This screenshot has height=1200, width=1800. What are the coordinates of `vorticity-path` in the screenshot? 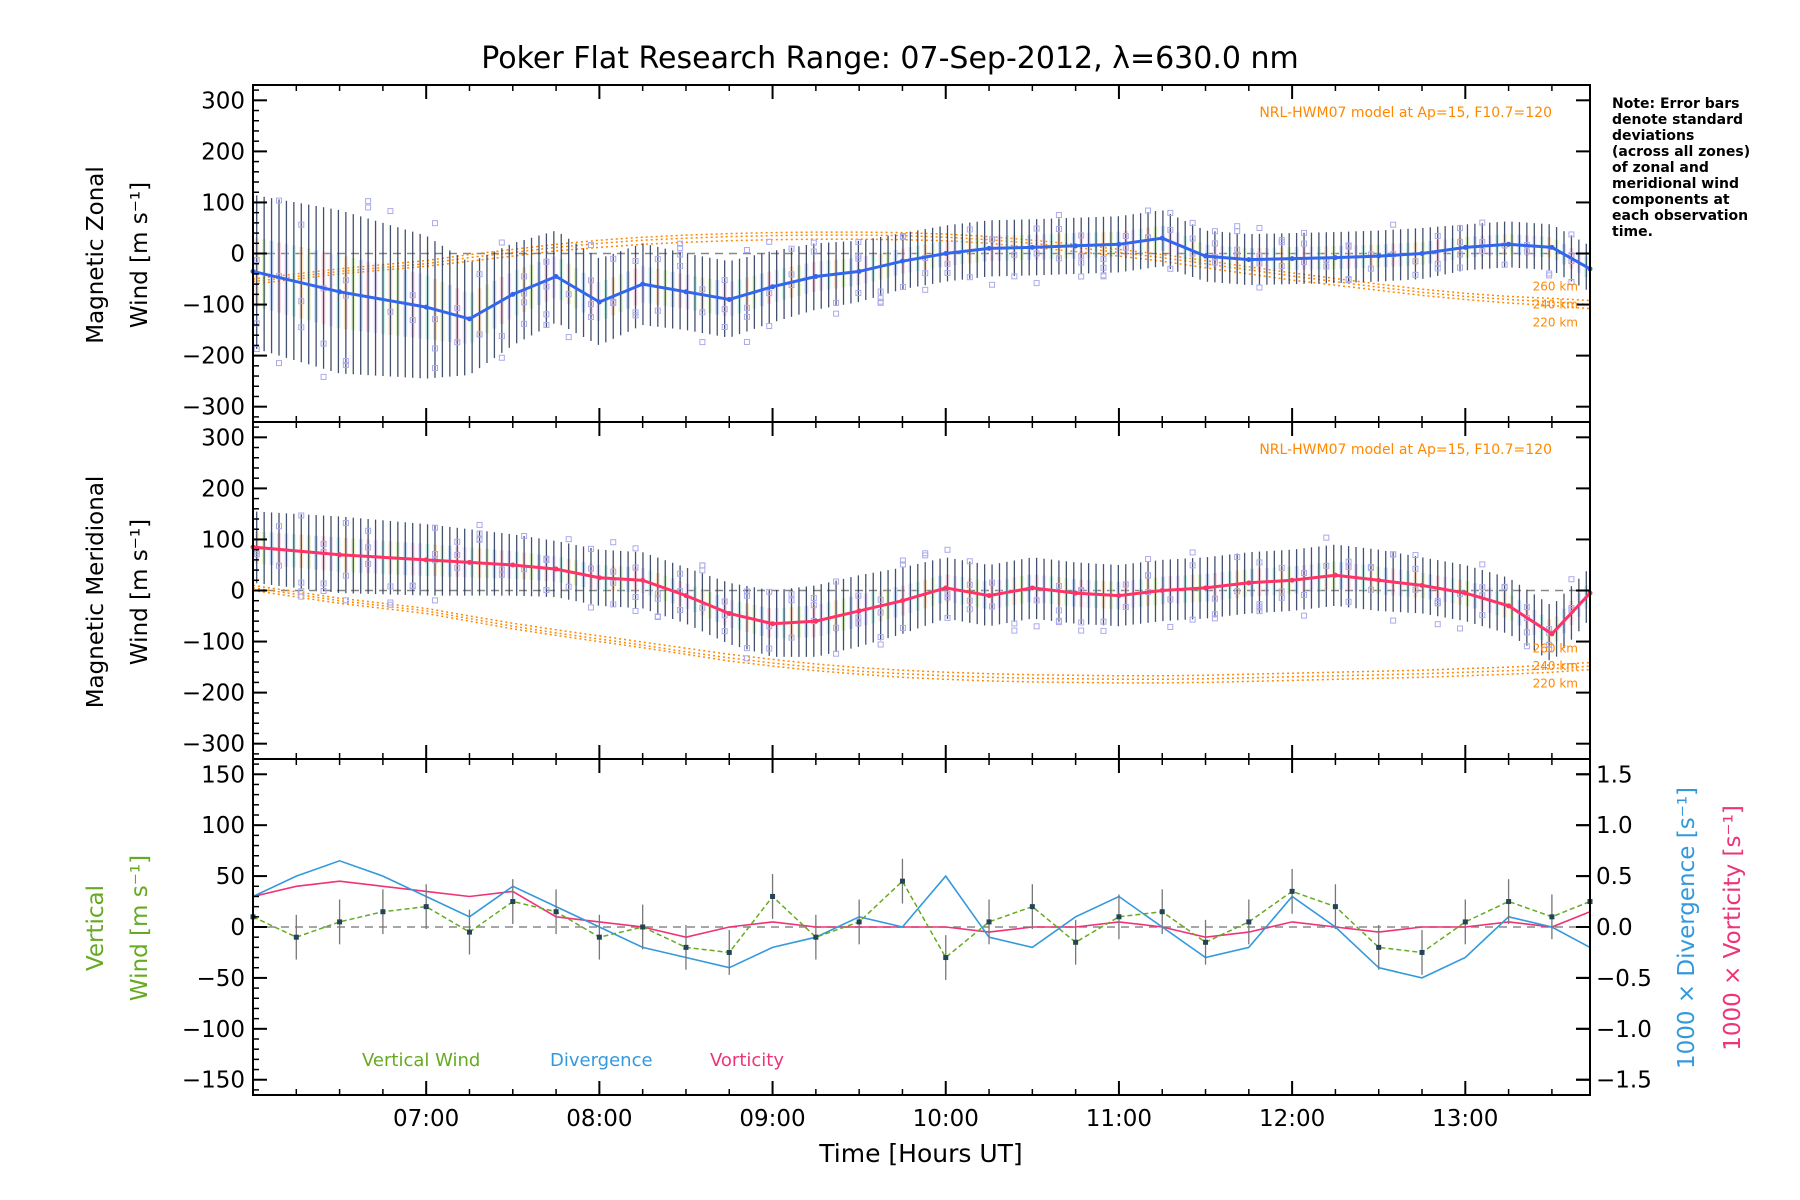 It's located at (921, 909).